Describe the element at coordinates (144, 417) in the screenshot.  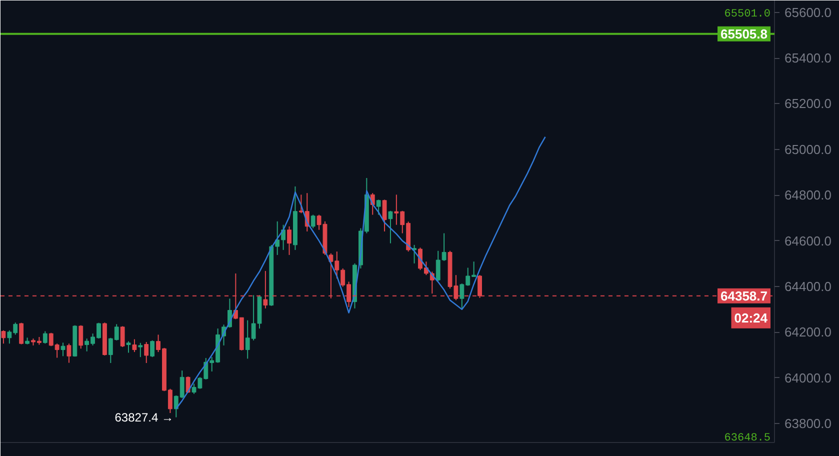
I see `annotation: 63827.4 →` at that location.